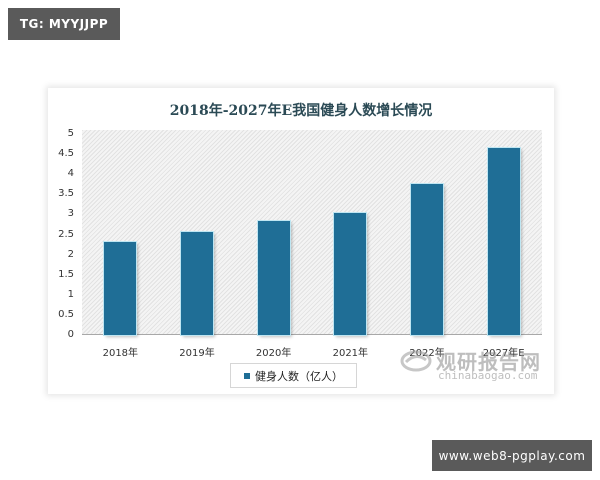 The height and width of the screenshot is (480, 600). Describe the element at coordinates (66, 154) in the screenshot. I see `y-tick-label: 4.5` at that location.